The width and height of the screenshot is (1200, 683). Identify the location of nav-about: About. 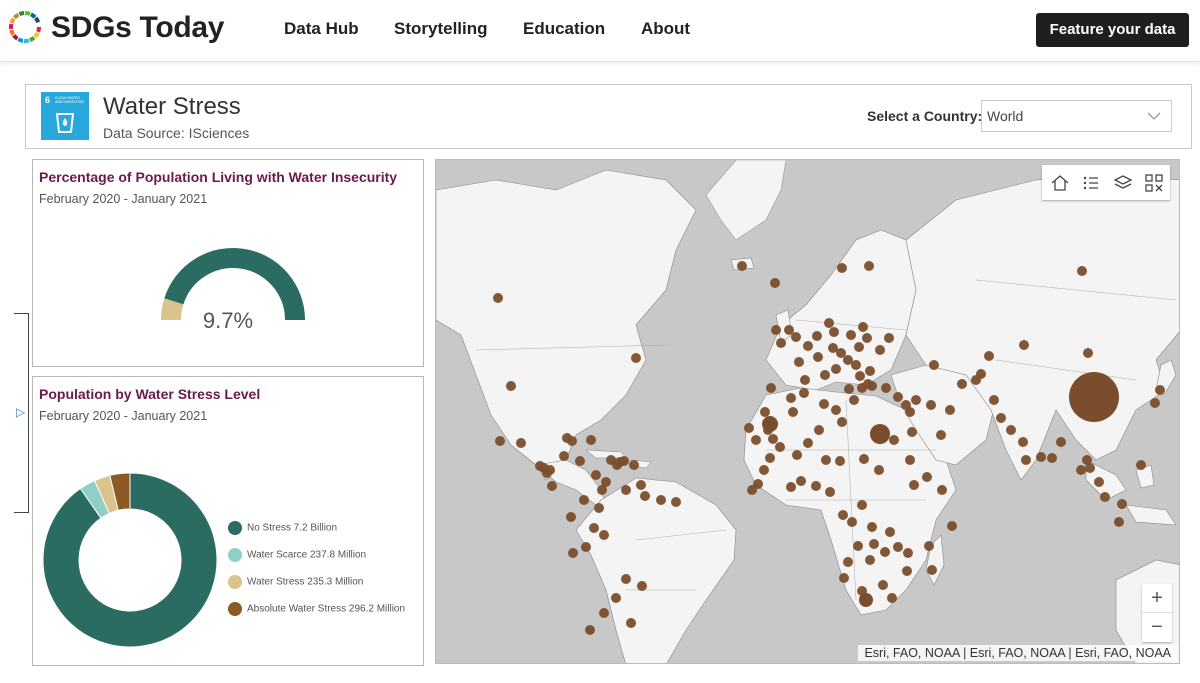
(666, 28).